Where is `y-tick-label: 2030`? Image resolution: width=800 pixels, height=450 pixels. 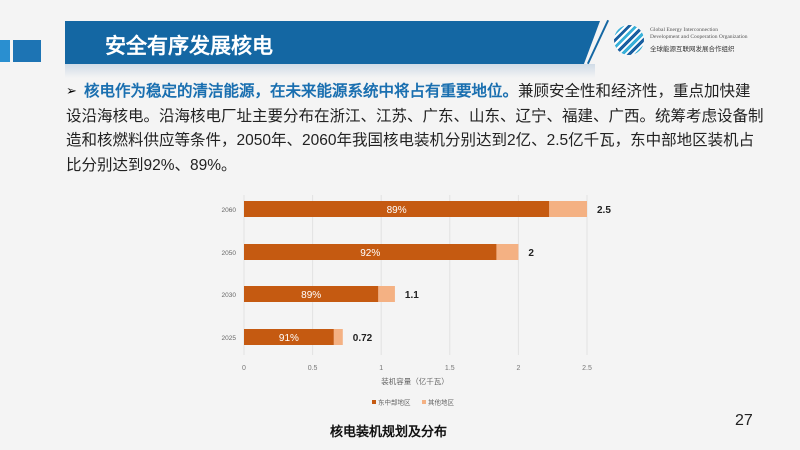 y-tick-label: 2030 is located at coordinates (229, 295).